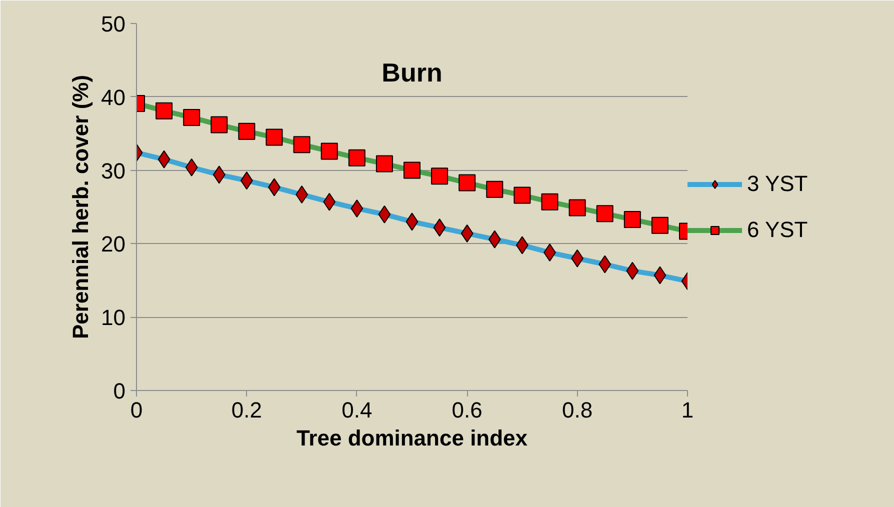 The image size is (894, 507). I want to click on y-tick-label: 30, so click(113, 171).